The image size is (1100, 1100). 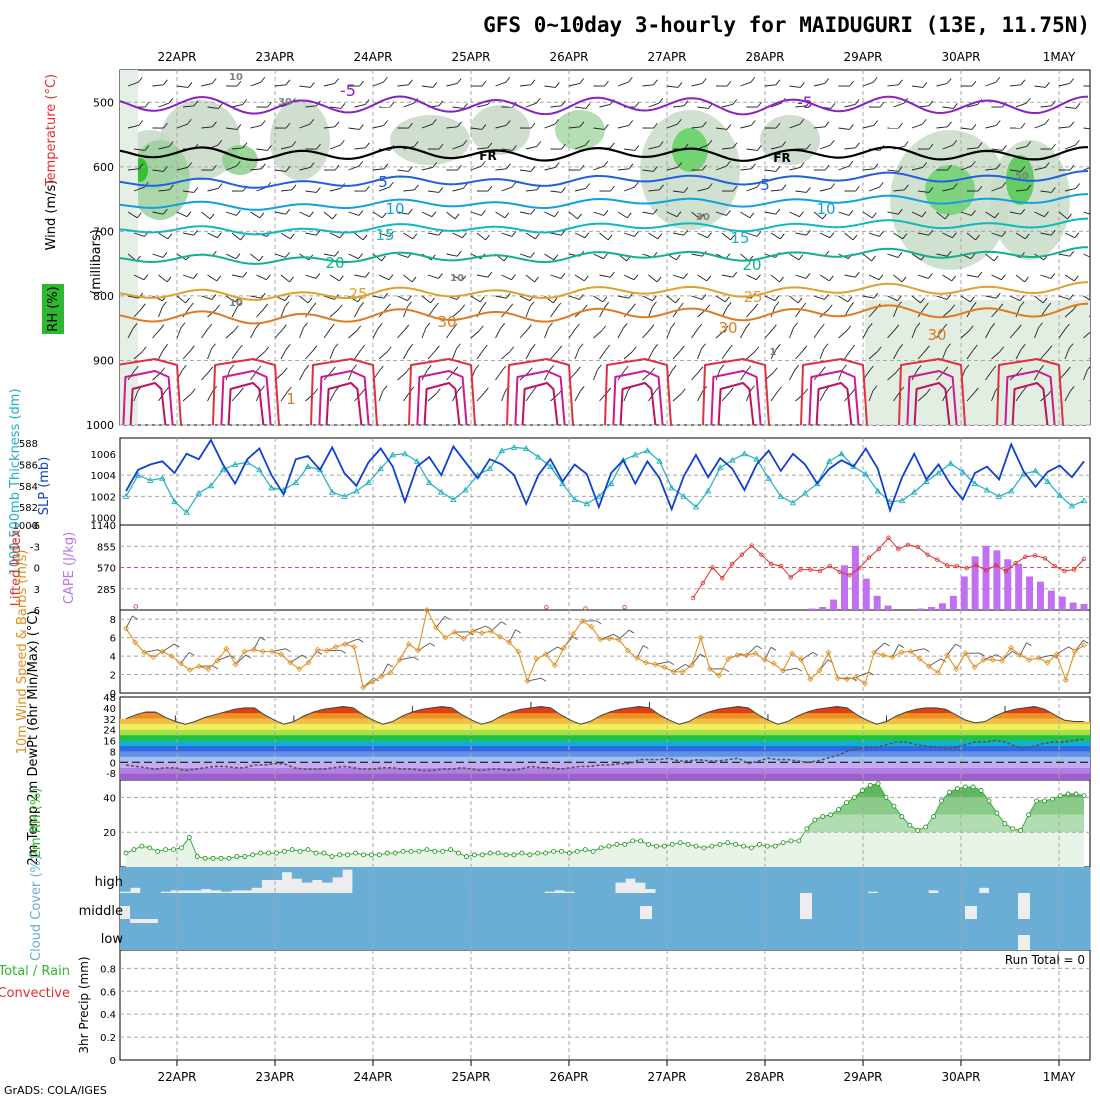 What do you see at coordinates (604, 715) in the screenshot?
I see `temperature-line` at bounding box center [604, 715].